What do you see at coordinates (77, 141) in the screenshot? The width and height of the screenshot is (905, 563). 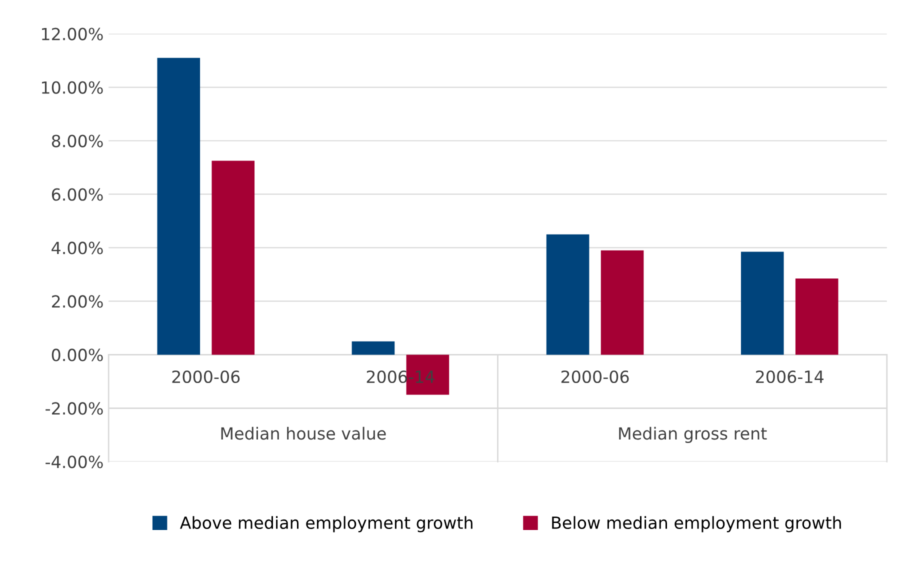 I see `y-tick-label: 8.00%` at bounding box center [77, 141].